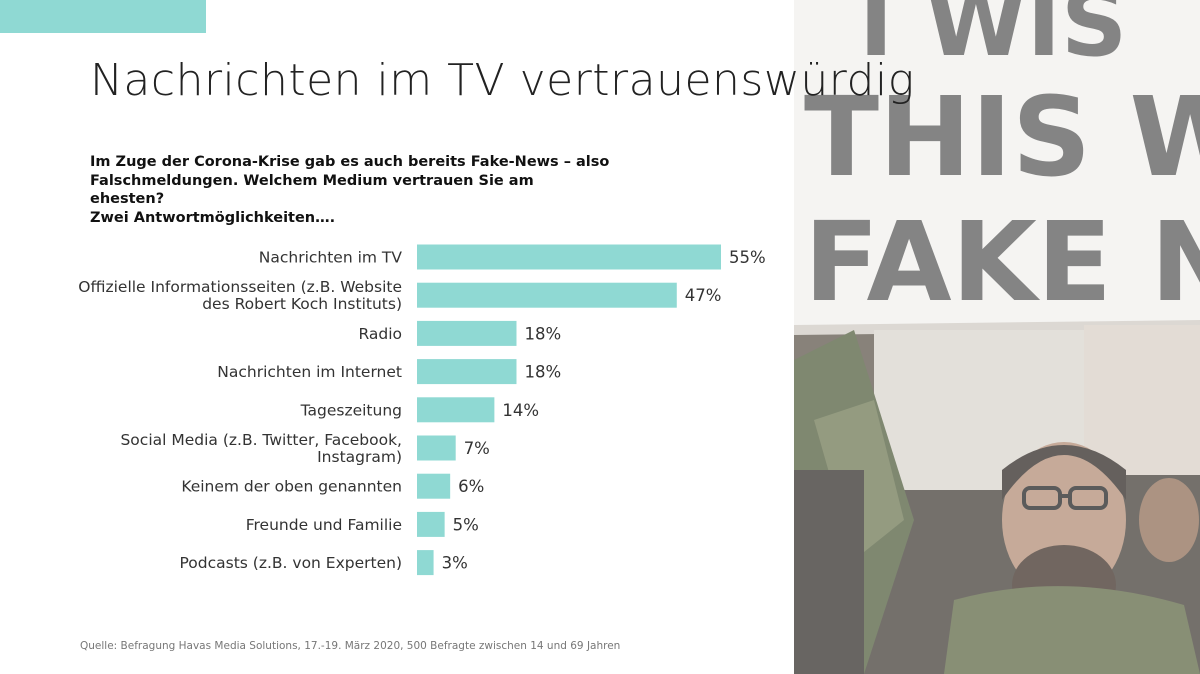 The image size is (1200, 674). I want to click on bar-keinem-der-oben-genannten, so click(434, 486).